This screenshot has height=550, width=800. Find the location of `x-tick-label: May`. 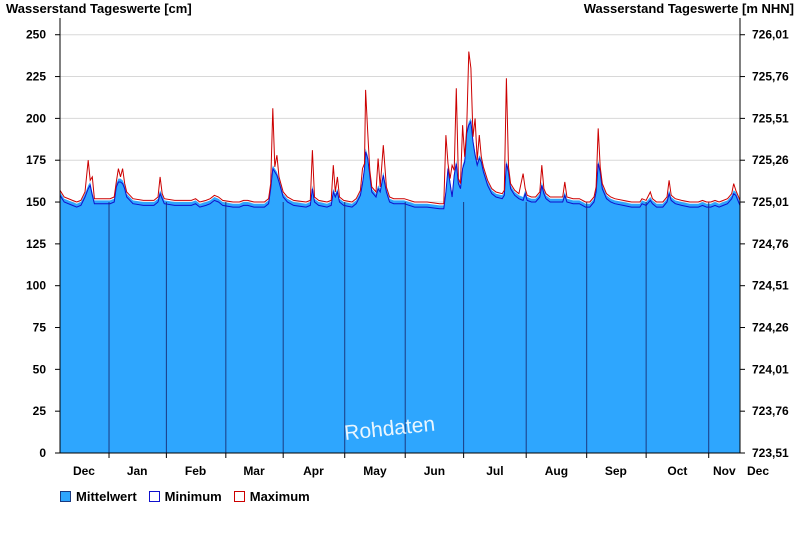

x-tick-label: May is located at coordinates (375, 471).